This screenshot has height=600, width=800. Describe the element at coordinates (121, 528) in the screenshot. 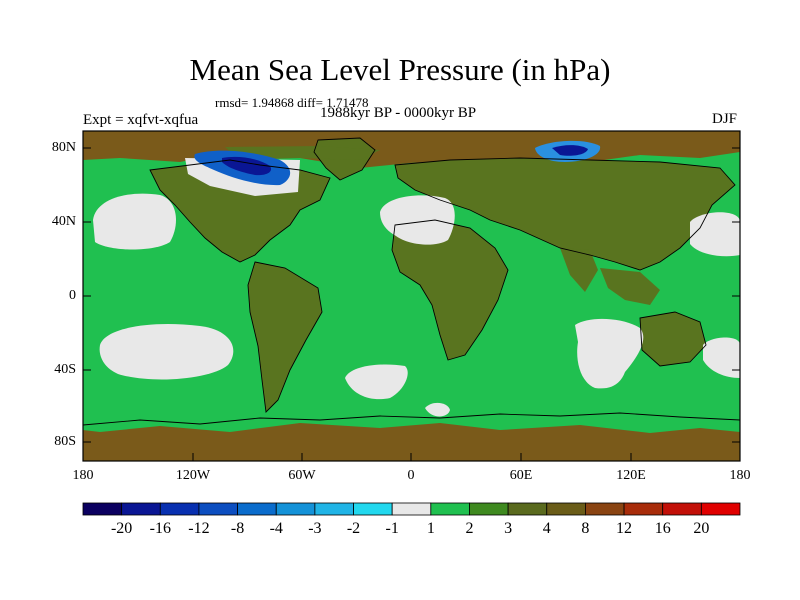

I see `colorbar-label: -20` at that location.